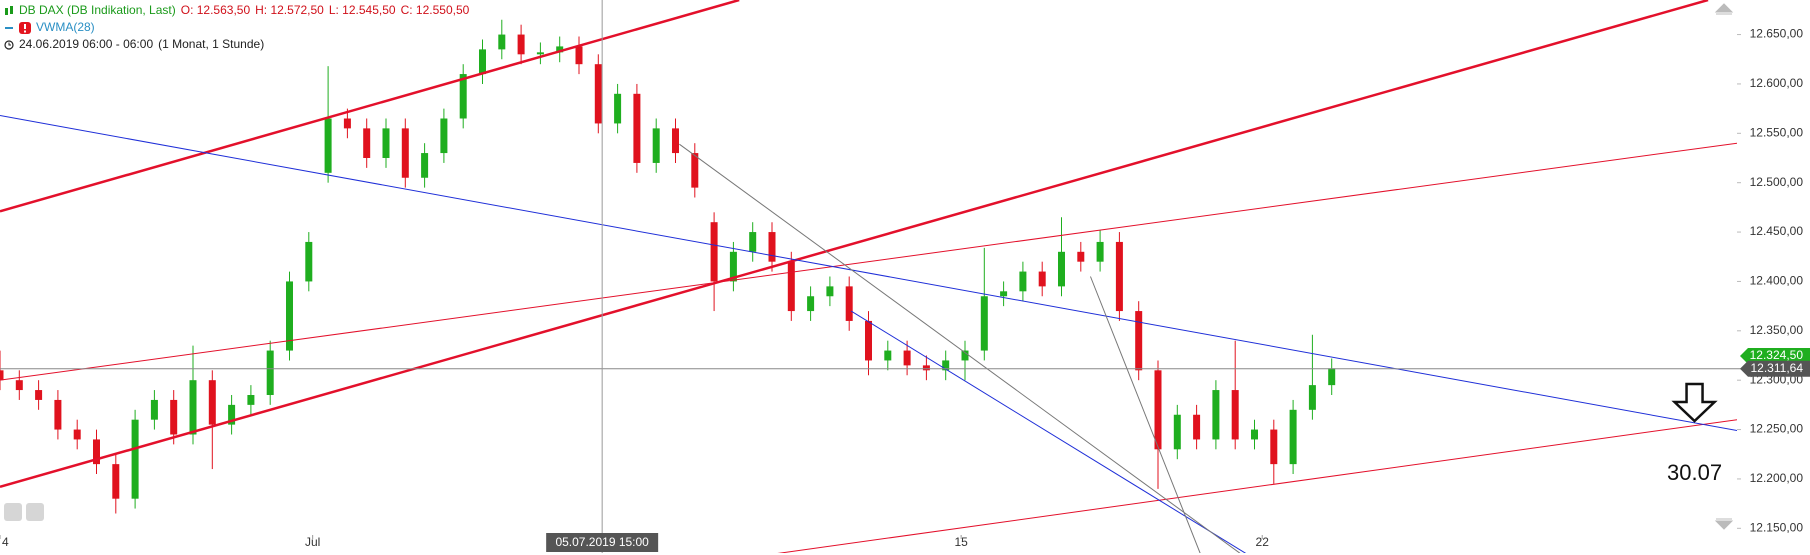  What do you see at coordinates (211, 44) in the screenshot?
I see `resolution: (1 Monat, 1 Stunde)` at bounding box center [211, 44].